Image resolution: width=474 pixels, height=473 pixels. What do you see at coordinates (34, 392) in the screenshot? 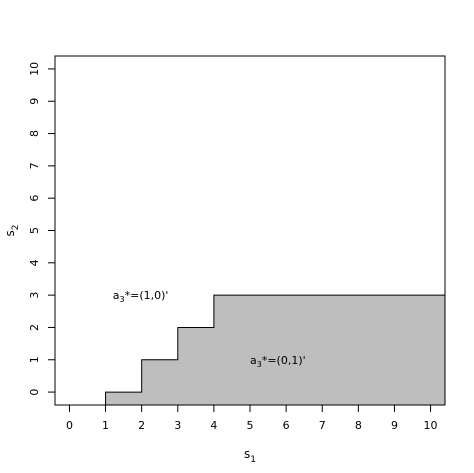
I see `y-tick-label: 0` at bounding box center [34, 392].